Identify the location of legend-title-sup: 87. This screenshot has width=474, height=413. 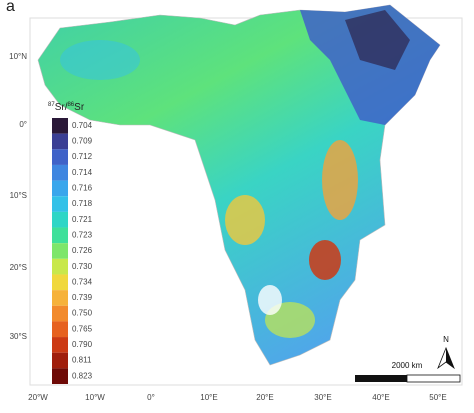
(51, 105).